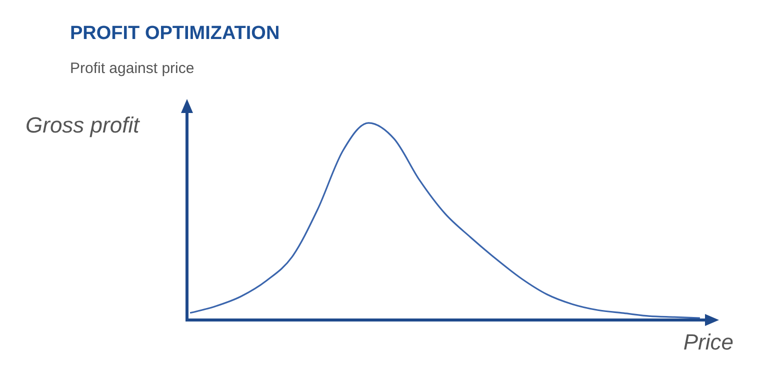 The image size is (768, 371). I want to click on chart-title: PROFIT OPTIMIZATION, so click(175, 33).